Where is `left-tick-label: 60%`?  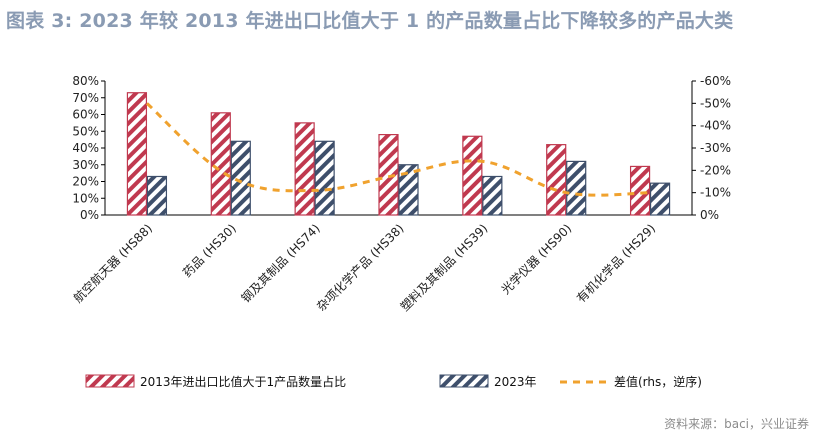 left-tick-label: 60% is located at coordinates (85, 115).